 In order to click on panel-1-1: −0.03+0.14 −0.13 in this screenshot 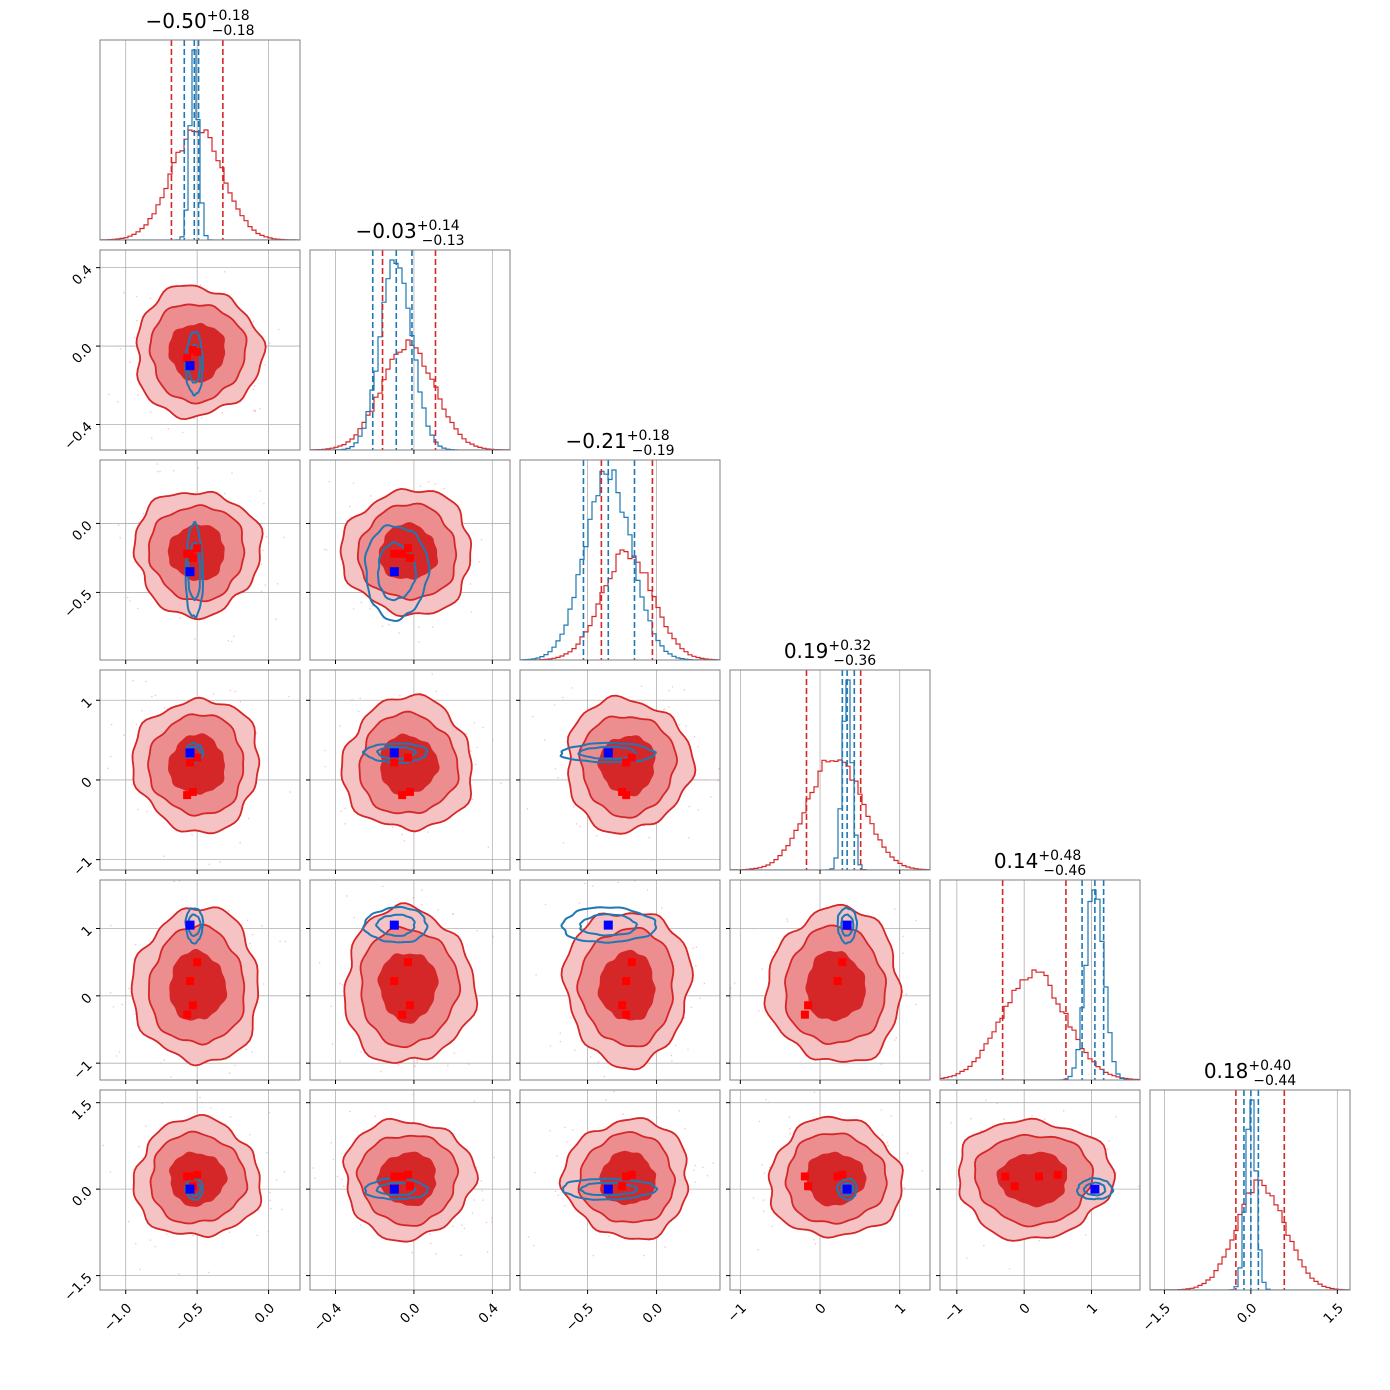, I will do `click(410, 336)`.